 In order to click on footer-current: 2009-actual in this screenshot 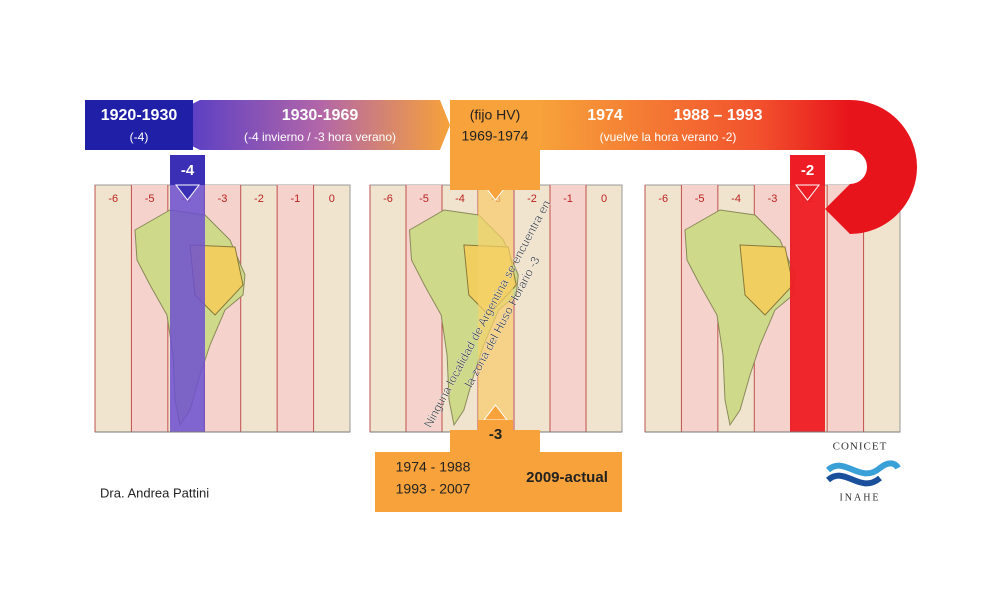, I will do `click(567, 477)`.